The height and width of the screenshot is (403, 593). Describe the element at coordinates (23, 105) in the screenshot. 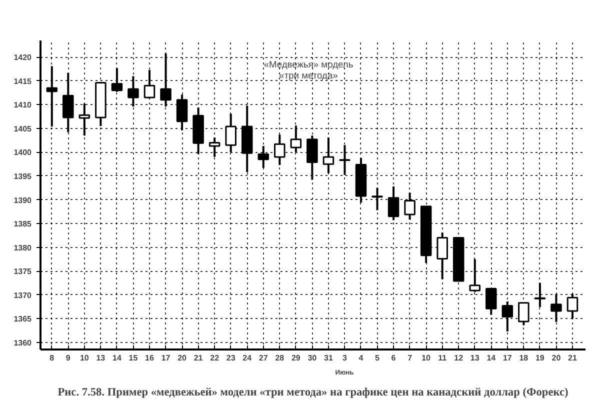

I see `y-tick-label: 1410` at that location.